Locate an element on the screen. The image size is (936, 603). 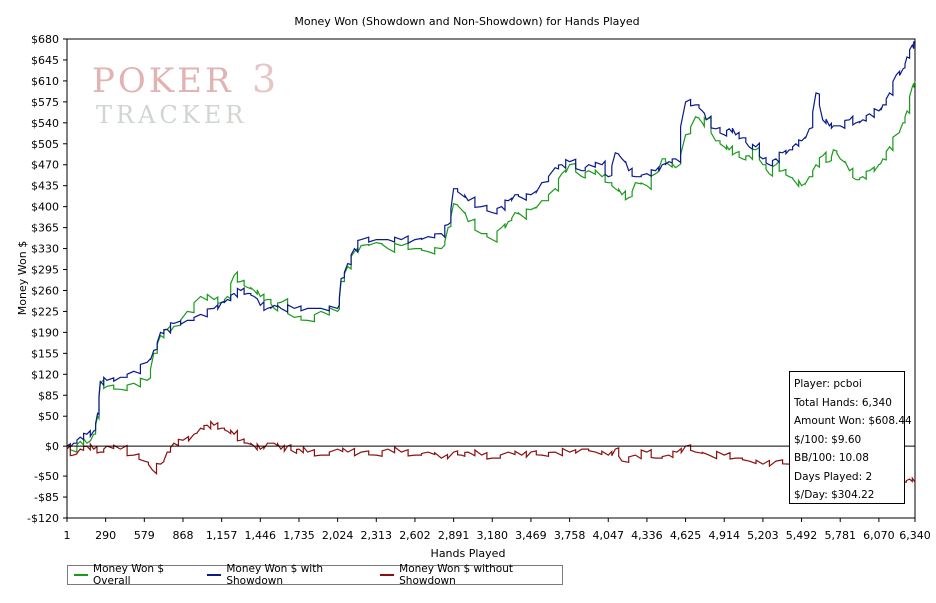
y-tick-label: $435 is located at coordinates (45, 186).